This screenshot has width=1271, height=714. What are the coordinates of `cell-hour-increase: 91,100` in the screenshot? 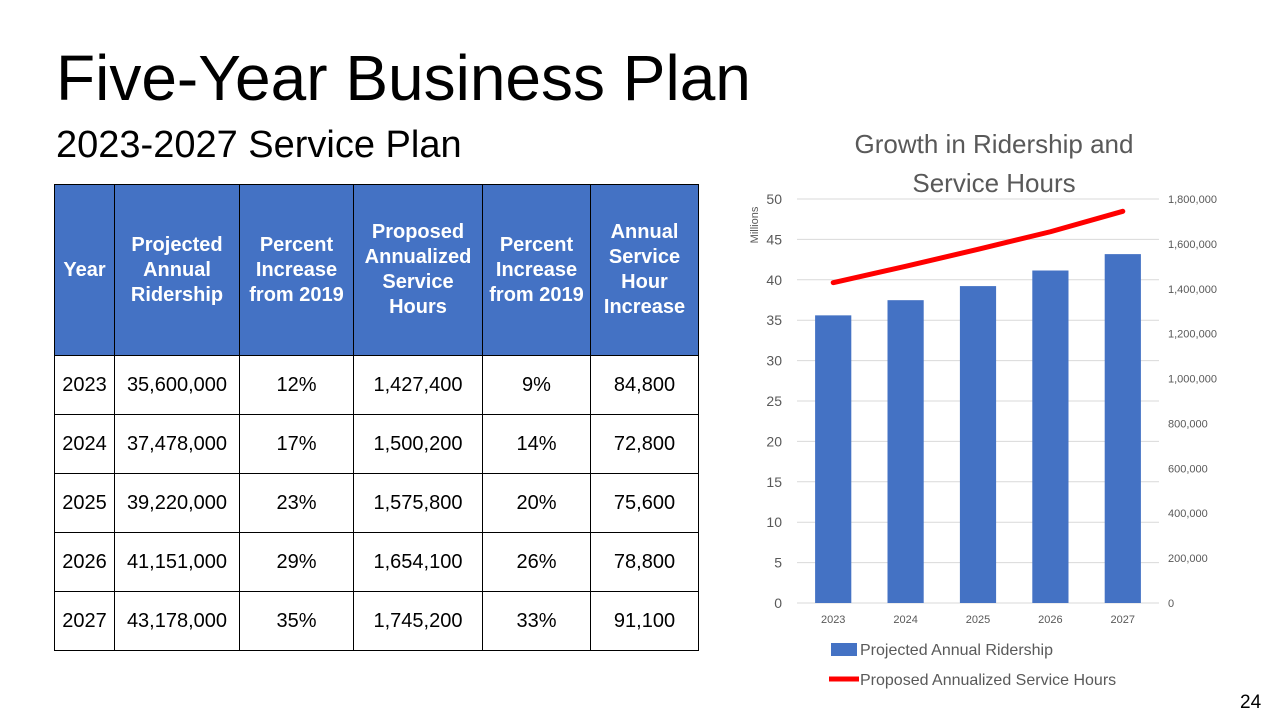 It's located at (644, 621).